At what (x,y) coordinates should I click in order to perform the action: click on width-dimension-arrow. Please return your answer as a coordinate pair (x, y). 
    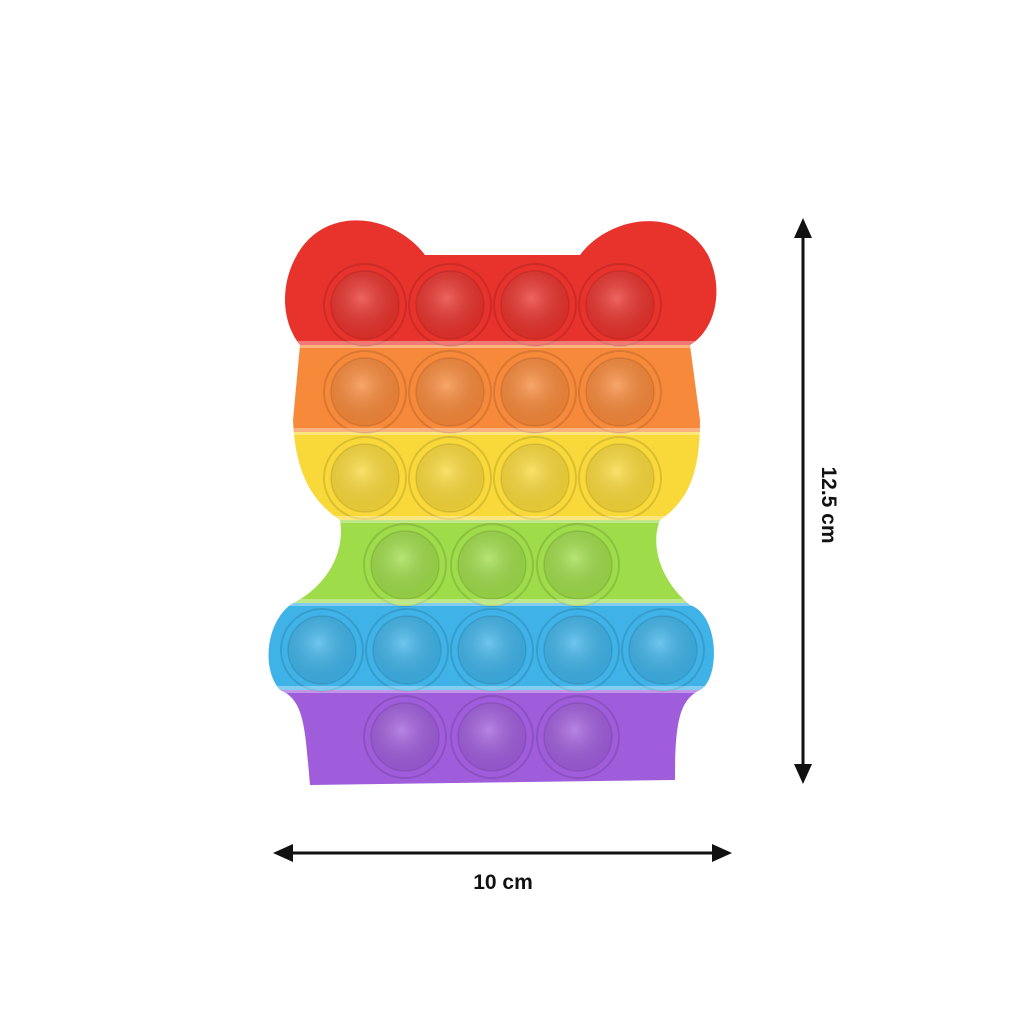
    Looking at the image, I should click on (502, 853).